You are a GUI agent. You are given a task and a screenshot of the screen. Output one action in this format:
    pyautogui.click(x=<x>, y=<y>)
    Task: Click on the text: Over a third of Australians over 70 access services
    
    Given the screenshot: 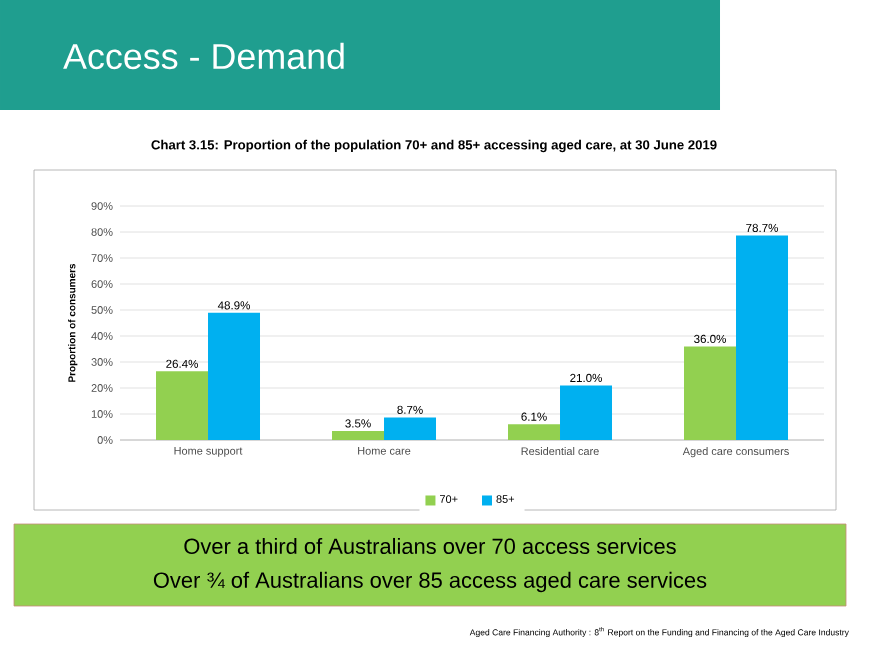 What is the action you would take?
    pyautogui.click(x=430, y=546)
    